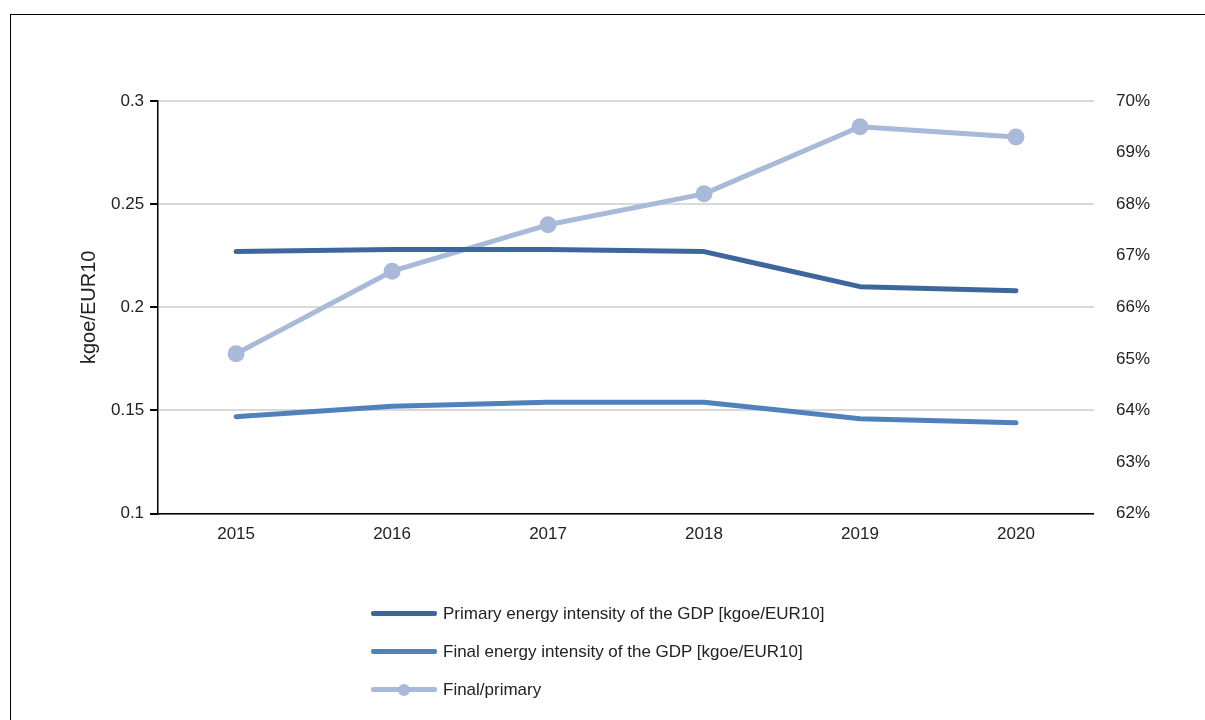  I want to click on x-tick-label: 2019, so click(860, 534).